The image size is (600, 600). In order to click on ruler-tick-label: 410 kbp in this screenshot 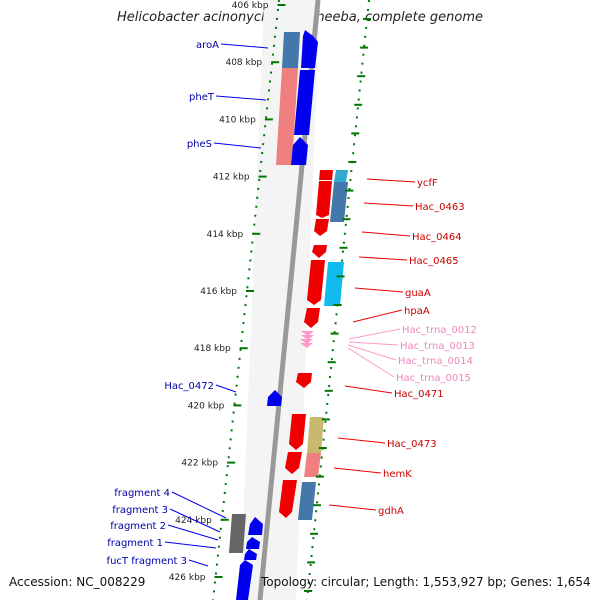, I will do `click(237, 120)`.